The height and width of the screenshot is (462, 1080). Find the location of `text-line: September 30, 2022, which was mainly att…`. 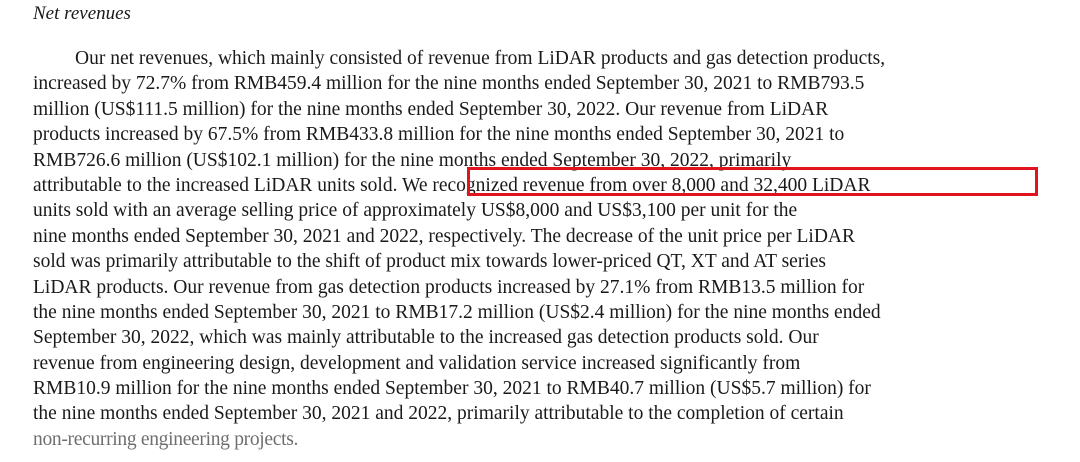

text-line: September 30, 2022, which was mainly att… is located at coordinates (426, 338).